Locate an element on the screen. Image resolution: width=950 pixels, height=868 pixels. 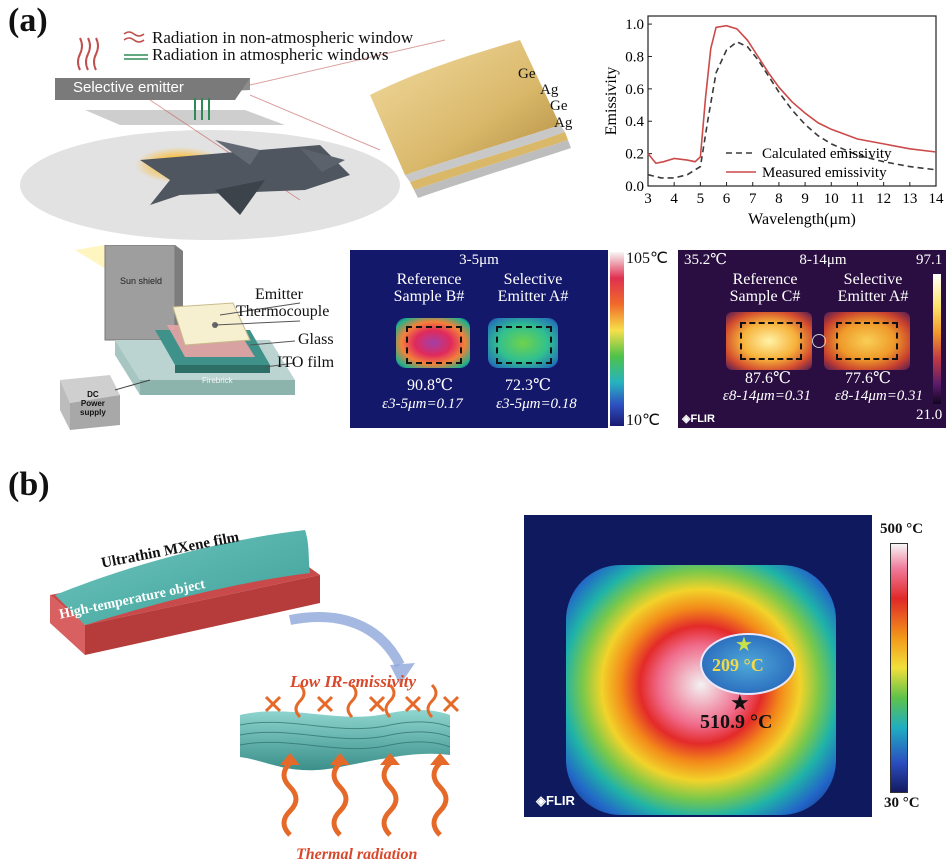
y-tick-label: 0.6 is located at coordinates (634, 90).